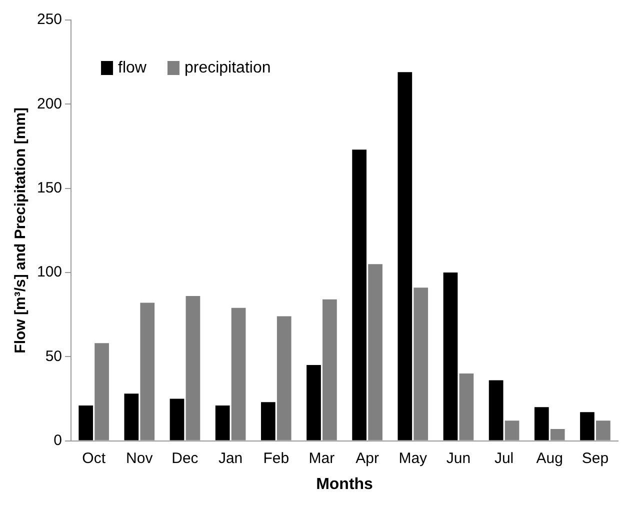 Image resolution: width=638 pixels, height=510 pixels. I want to click on x-tick-label: Aug, so click(549, 458).